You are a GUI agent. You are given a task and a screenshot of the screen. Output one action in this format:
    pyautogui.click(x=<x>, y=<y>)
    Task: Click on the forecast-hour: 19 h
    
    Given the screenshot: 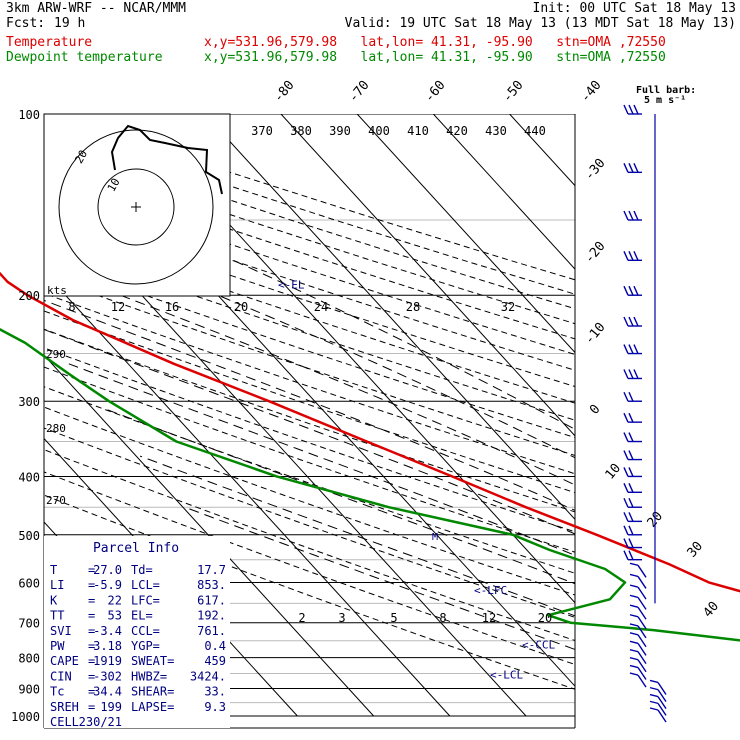 What is the action you would take?
    pyautogui.click(x=70, y=23)
    